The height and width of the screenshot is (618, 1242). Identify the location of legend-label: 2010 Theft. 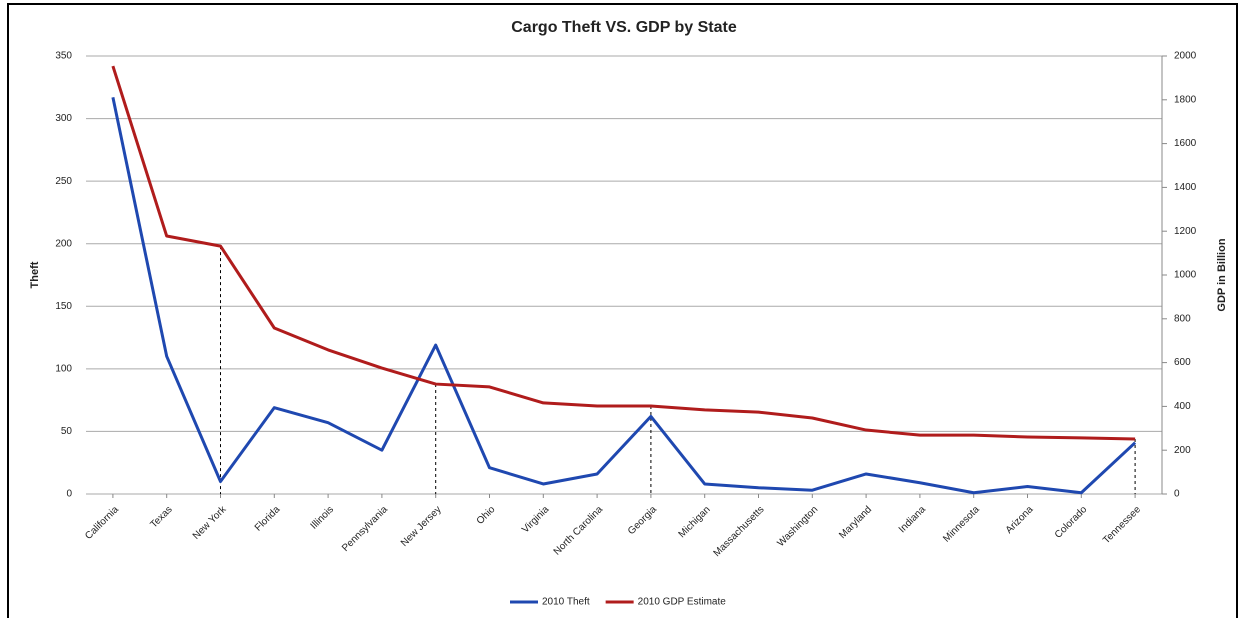
(566, 602).